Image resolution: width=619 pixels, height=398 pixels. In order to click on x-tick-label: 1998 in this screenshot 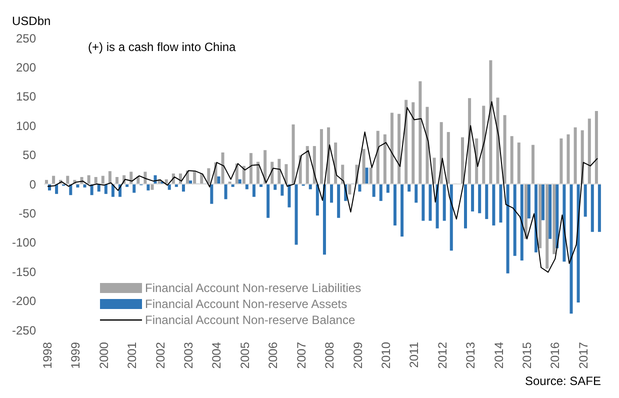, I will do `click(47, 355)`.